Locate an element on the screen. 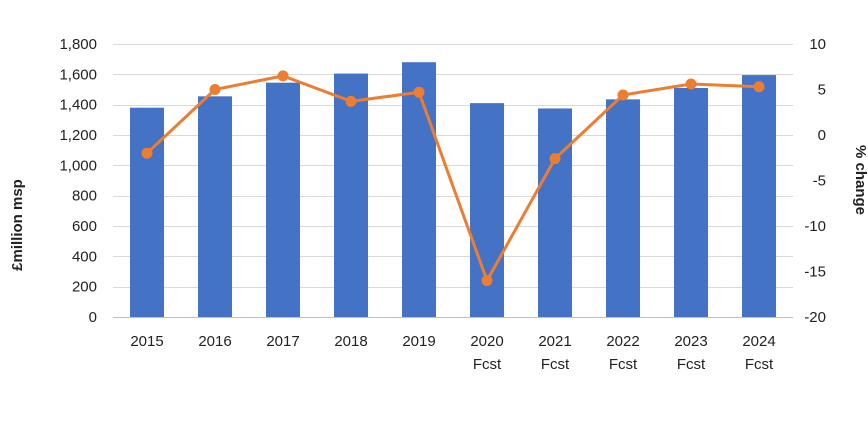 The image size is (868, 447). right-tick-label: -20 is located at coordinates (815, 317).